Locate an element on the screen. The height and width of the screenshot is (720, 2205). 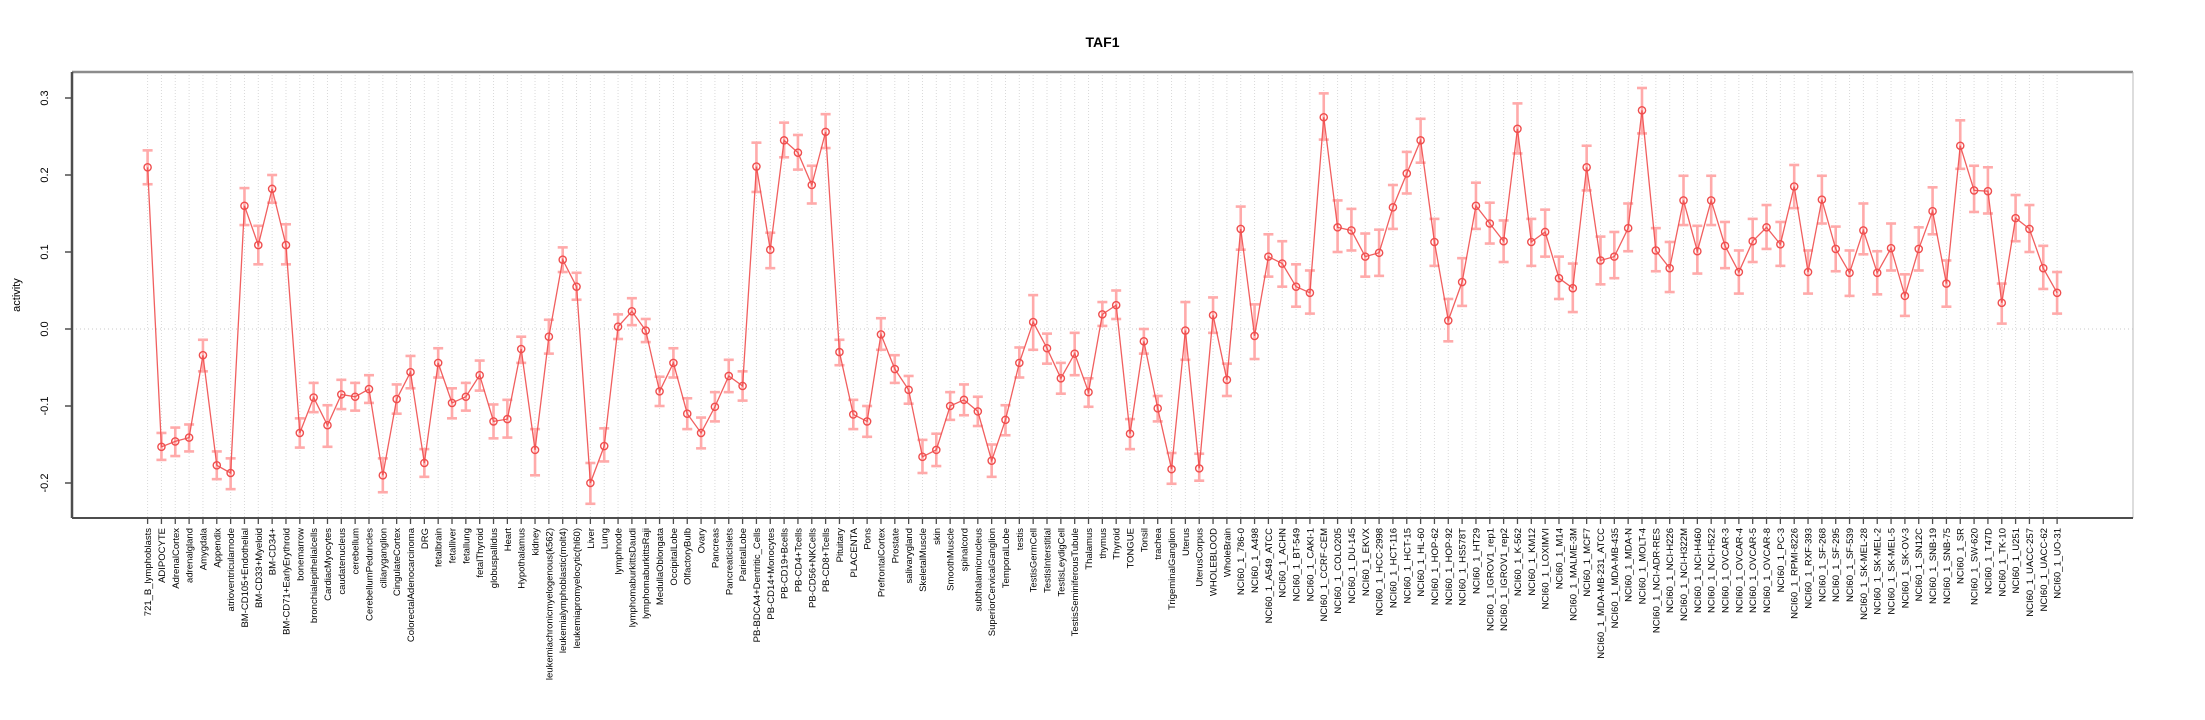
x-category-label: leukemiapromyelocytic(hl60) is located at coordinates (577, 588).